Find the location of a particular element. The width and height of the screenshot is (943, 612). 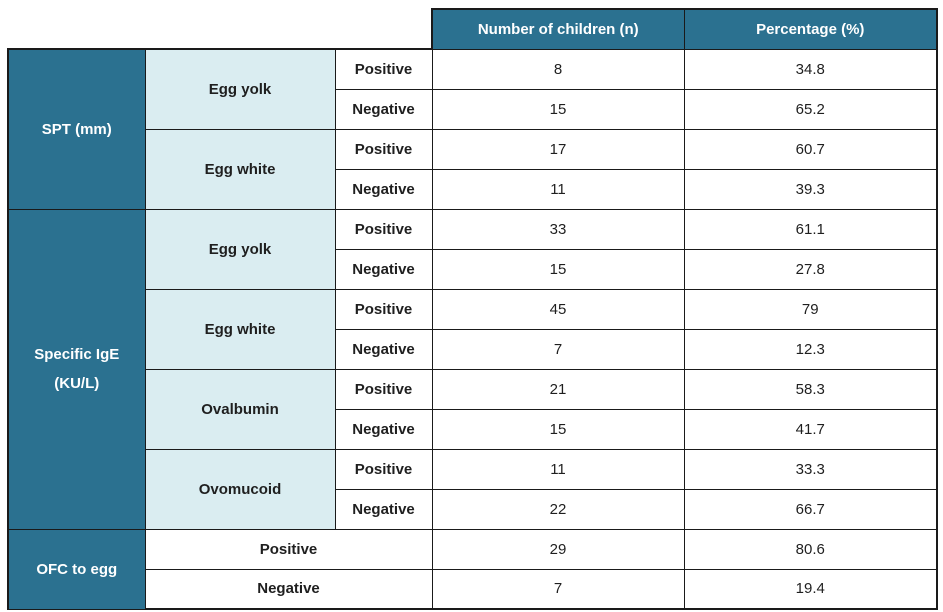

column-header-percentage: Percentage (%) is located at coordinates (810, 29).